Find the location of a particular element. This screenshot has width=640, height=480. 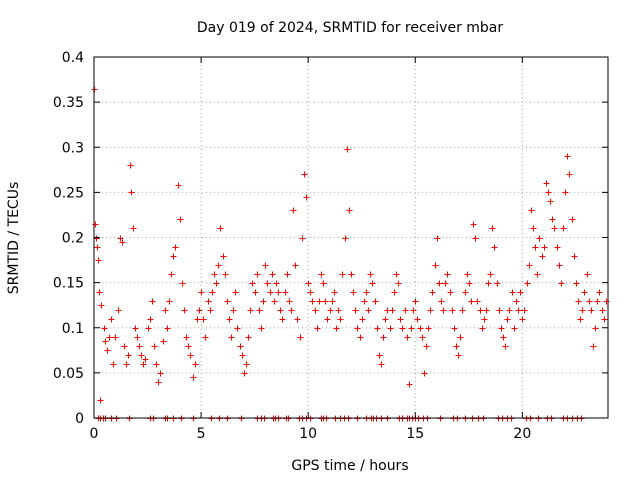

y-axis-label: SRMTID / TECUs is located at coordinates (14, 238).